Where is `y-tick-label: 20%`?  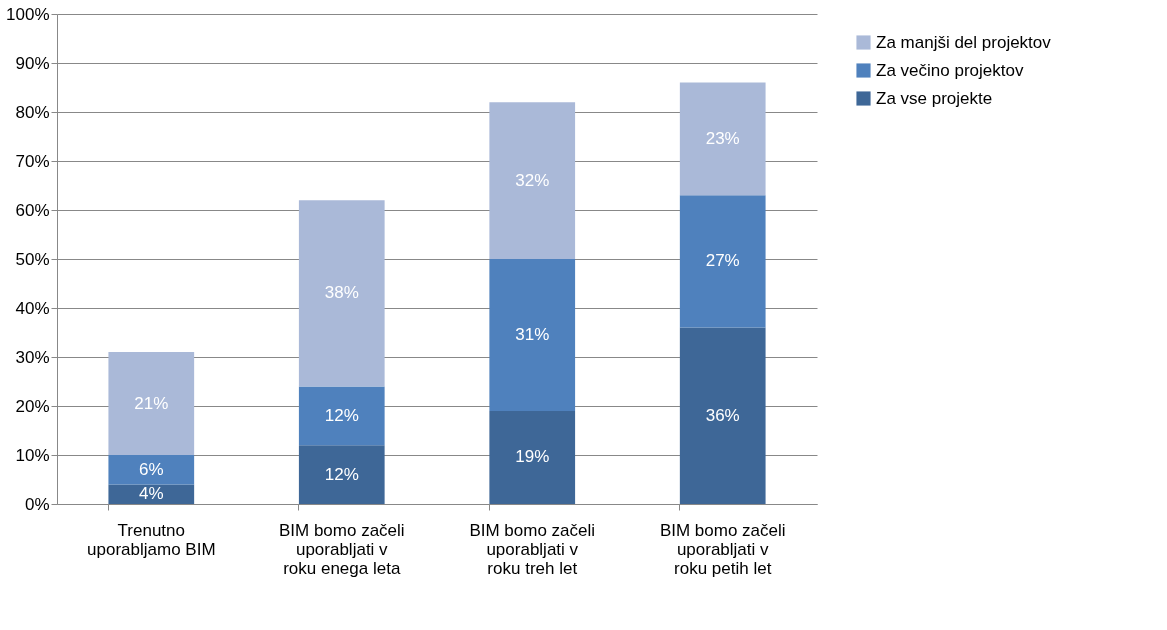
y-tick-label: 20% is located at coordinates (32, 406).